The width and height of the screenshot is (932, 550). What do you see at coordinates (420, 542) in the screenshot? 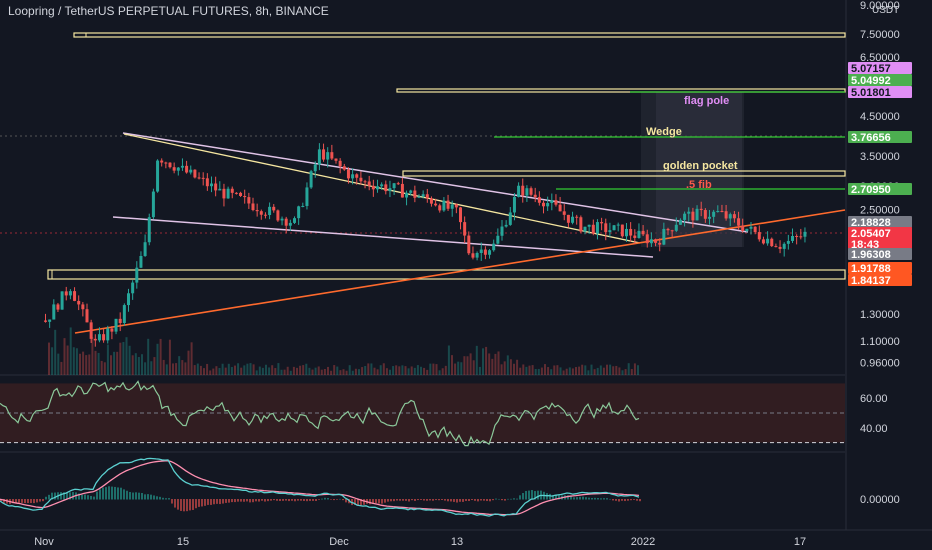
I see `time-axis: Nov 15 Dec 13 2022 17` at bounding box center [420, 542].